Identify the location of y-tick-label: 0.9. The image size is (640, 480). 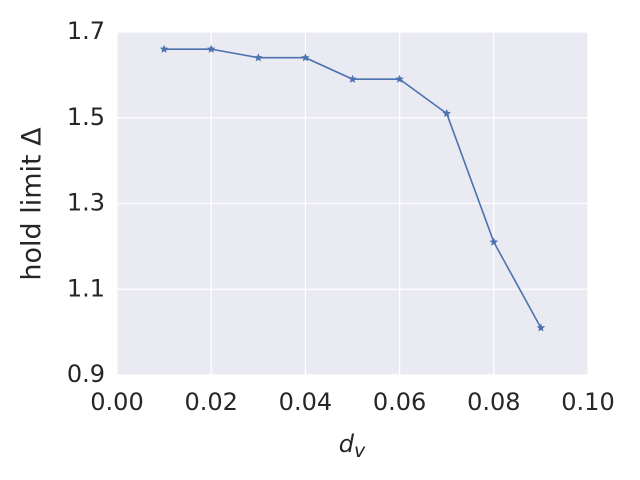
(86, 374).